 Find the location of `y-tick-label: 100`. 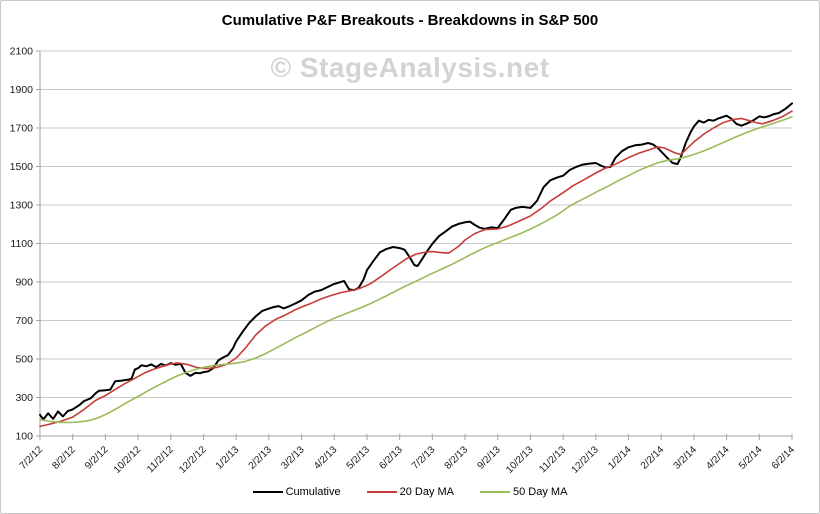

y-tick-label: 100 is located at coordinates (24, 437).